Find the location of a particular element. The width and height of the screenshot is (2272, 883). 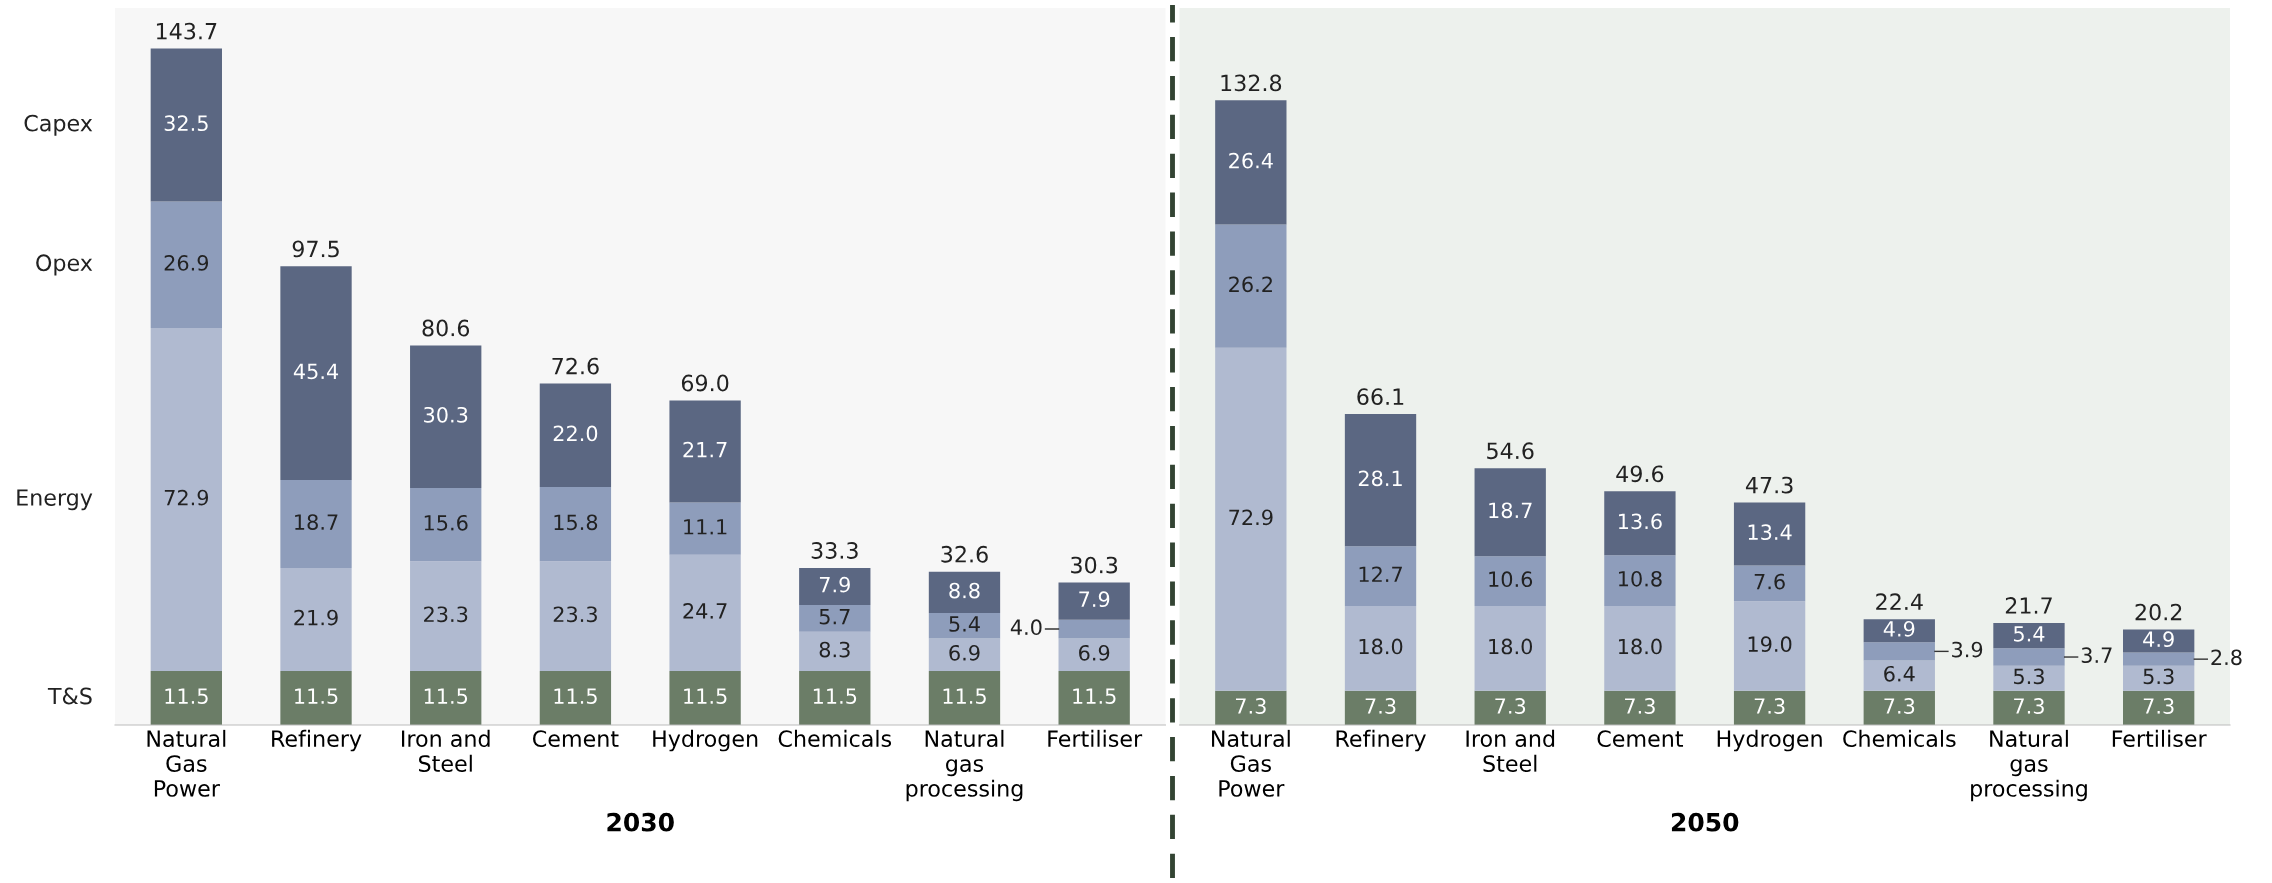

data-label: 26.4 is located at coordinates (1251, 160).